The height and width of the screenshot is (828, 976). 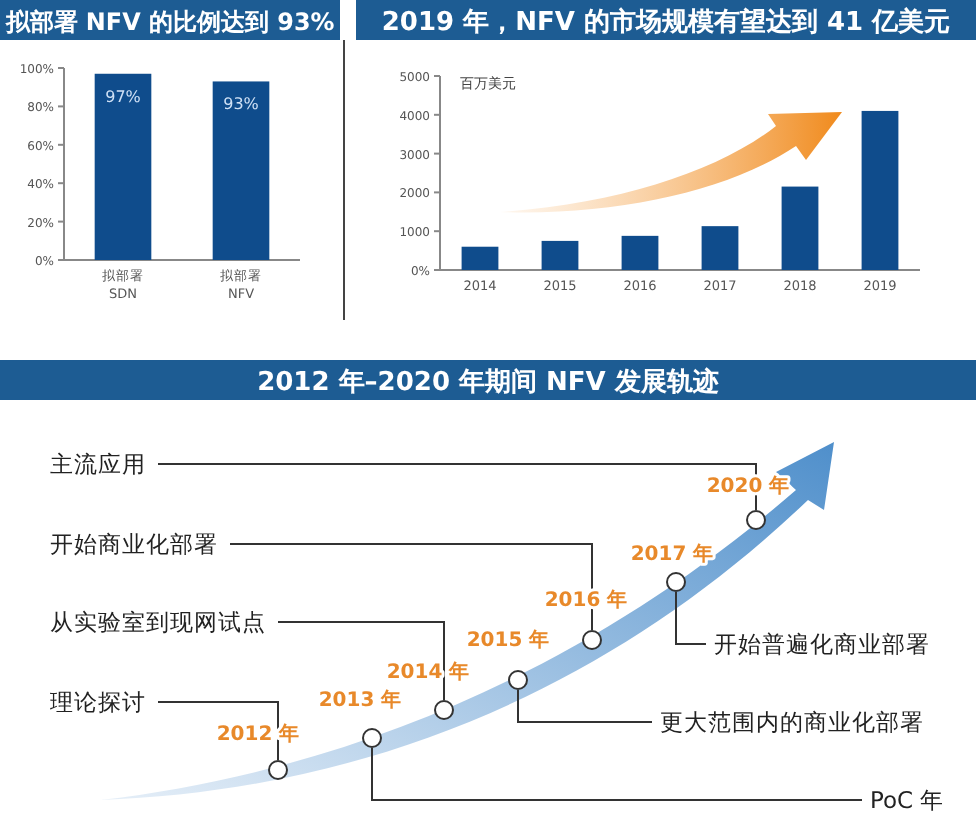 What do you see at coordinates (258, 734) in the screenshot?
I see `text: 2012 年` at bounding box center [258, 734].